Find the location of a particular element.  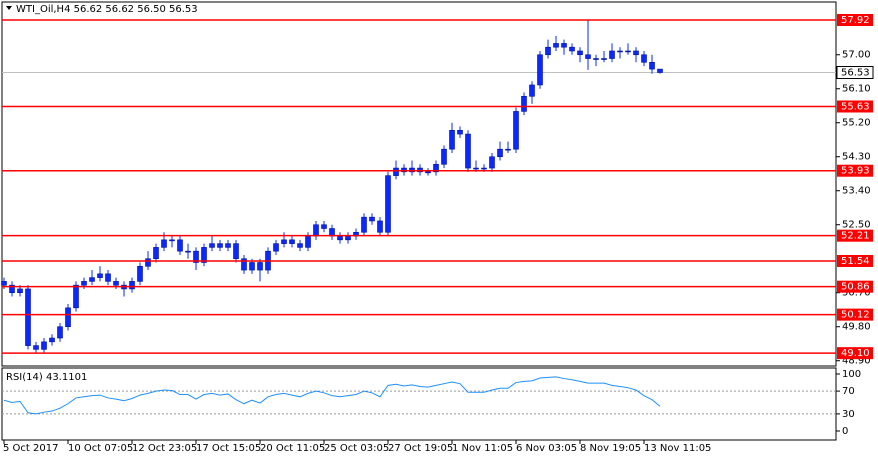

x-tick-label: 8 Nov 19:05 is located at coordinates (610, 448).